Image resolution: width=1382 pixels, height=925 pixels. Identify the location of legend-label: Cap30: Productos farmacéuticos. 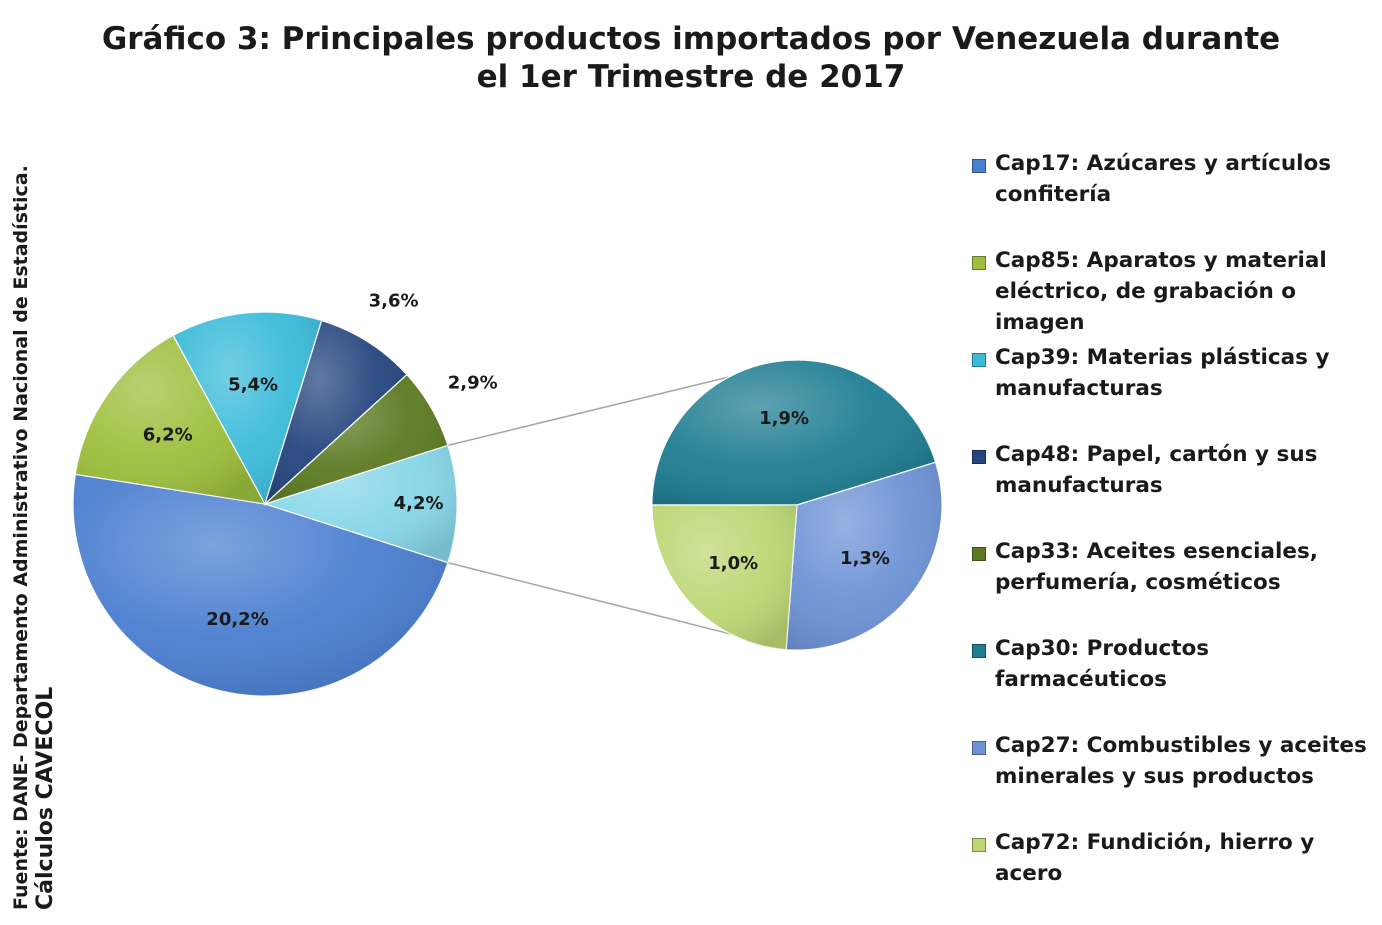
(1102, 664).